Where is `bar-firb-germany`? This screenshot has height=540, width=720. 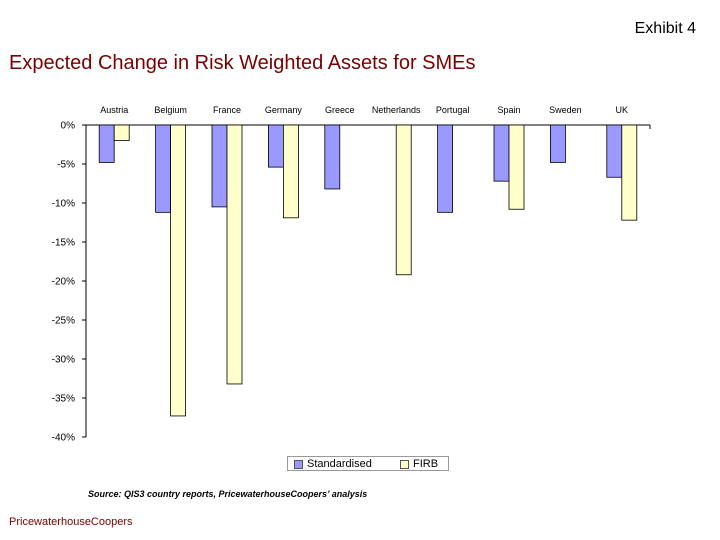 bar-firb-germany is located at coordinates (290, 171).